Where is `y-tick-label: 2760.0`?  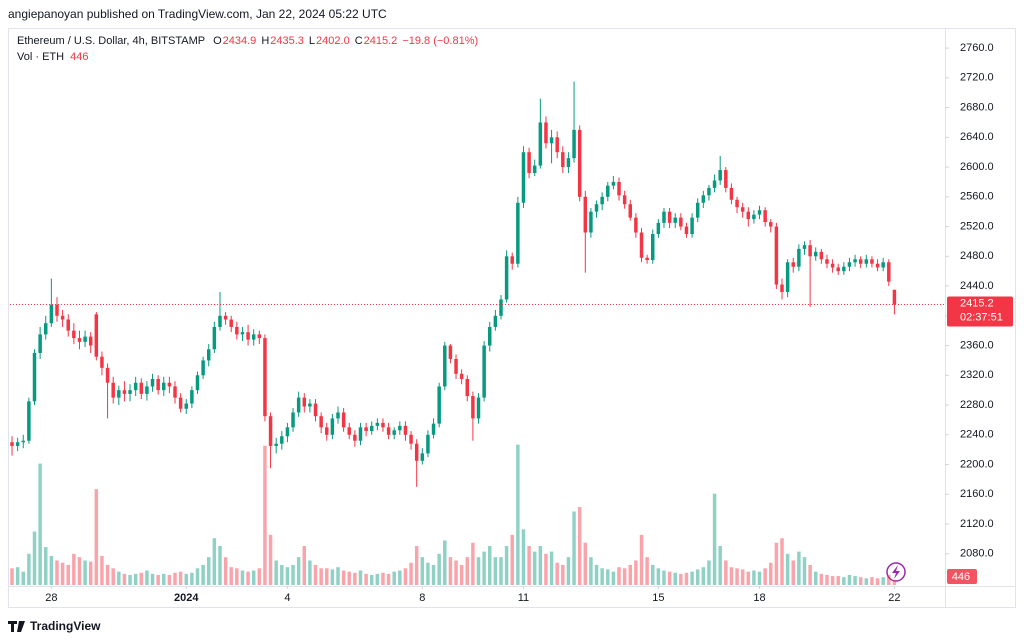
y-tick-label: 2760.0 is located at coordinates (977, 48).